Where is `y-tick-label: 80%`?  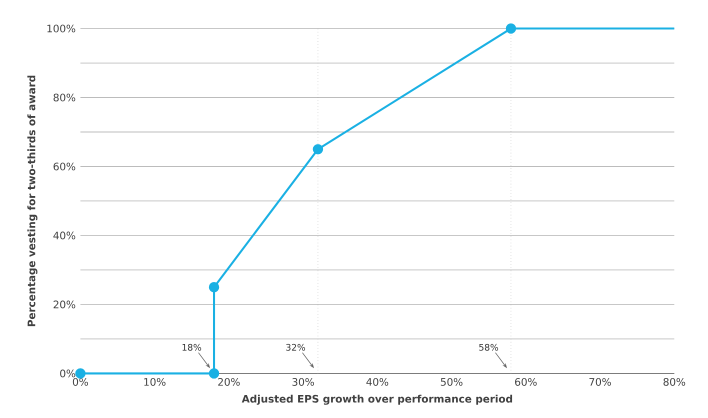 y-tick-label: 80% is located at coordinates (65, 98).